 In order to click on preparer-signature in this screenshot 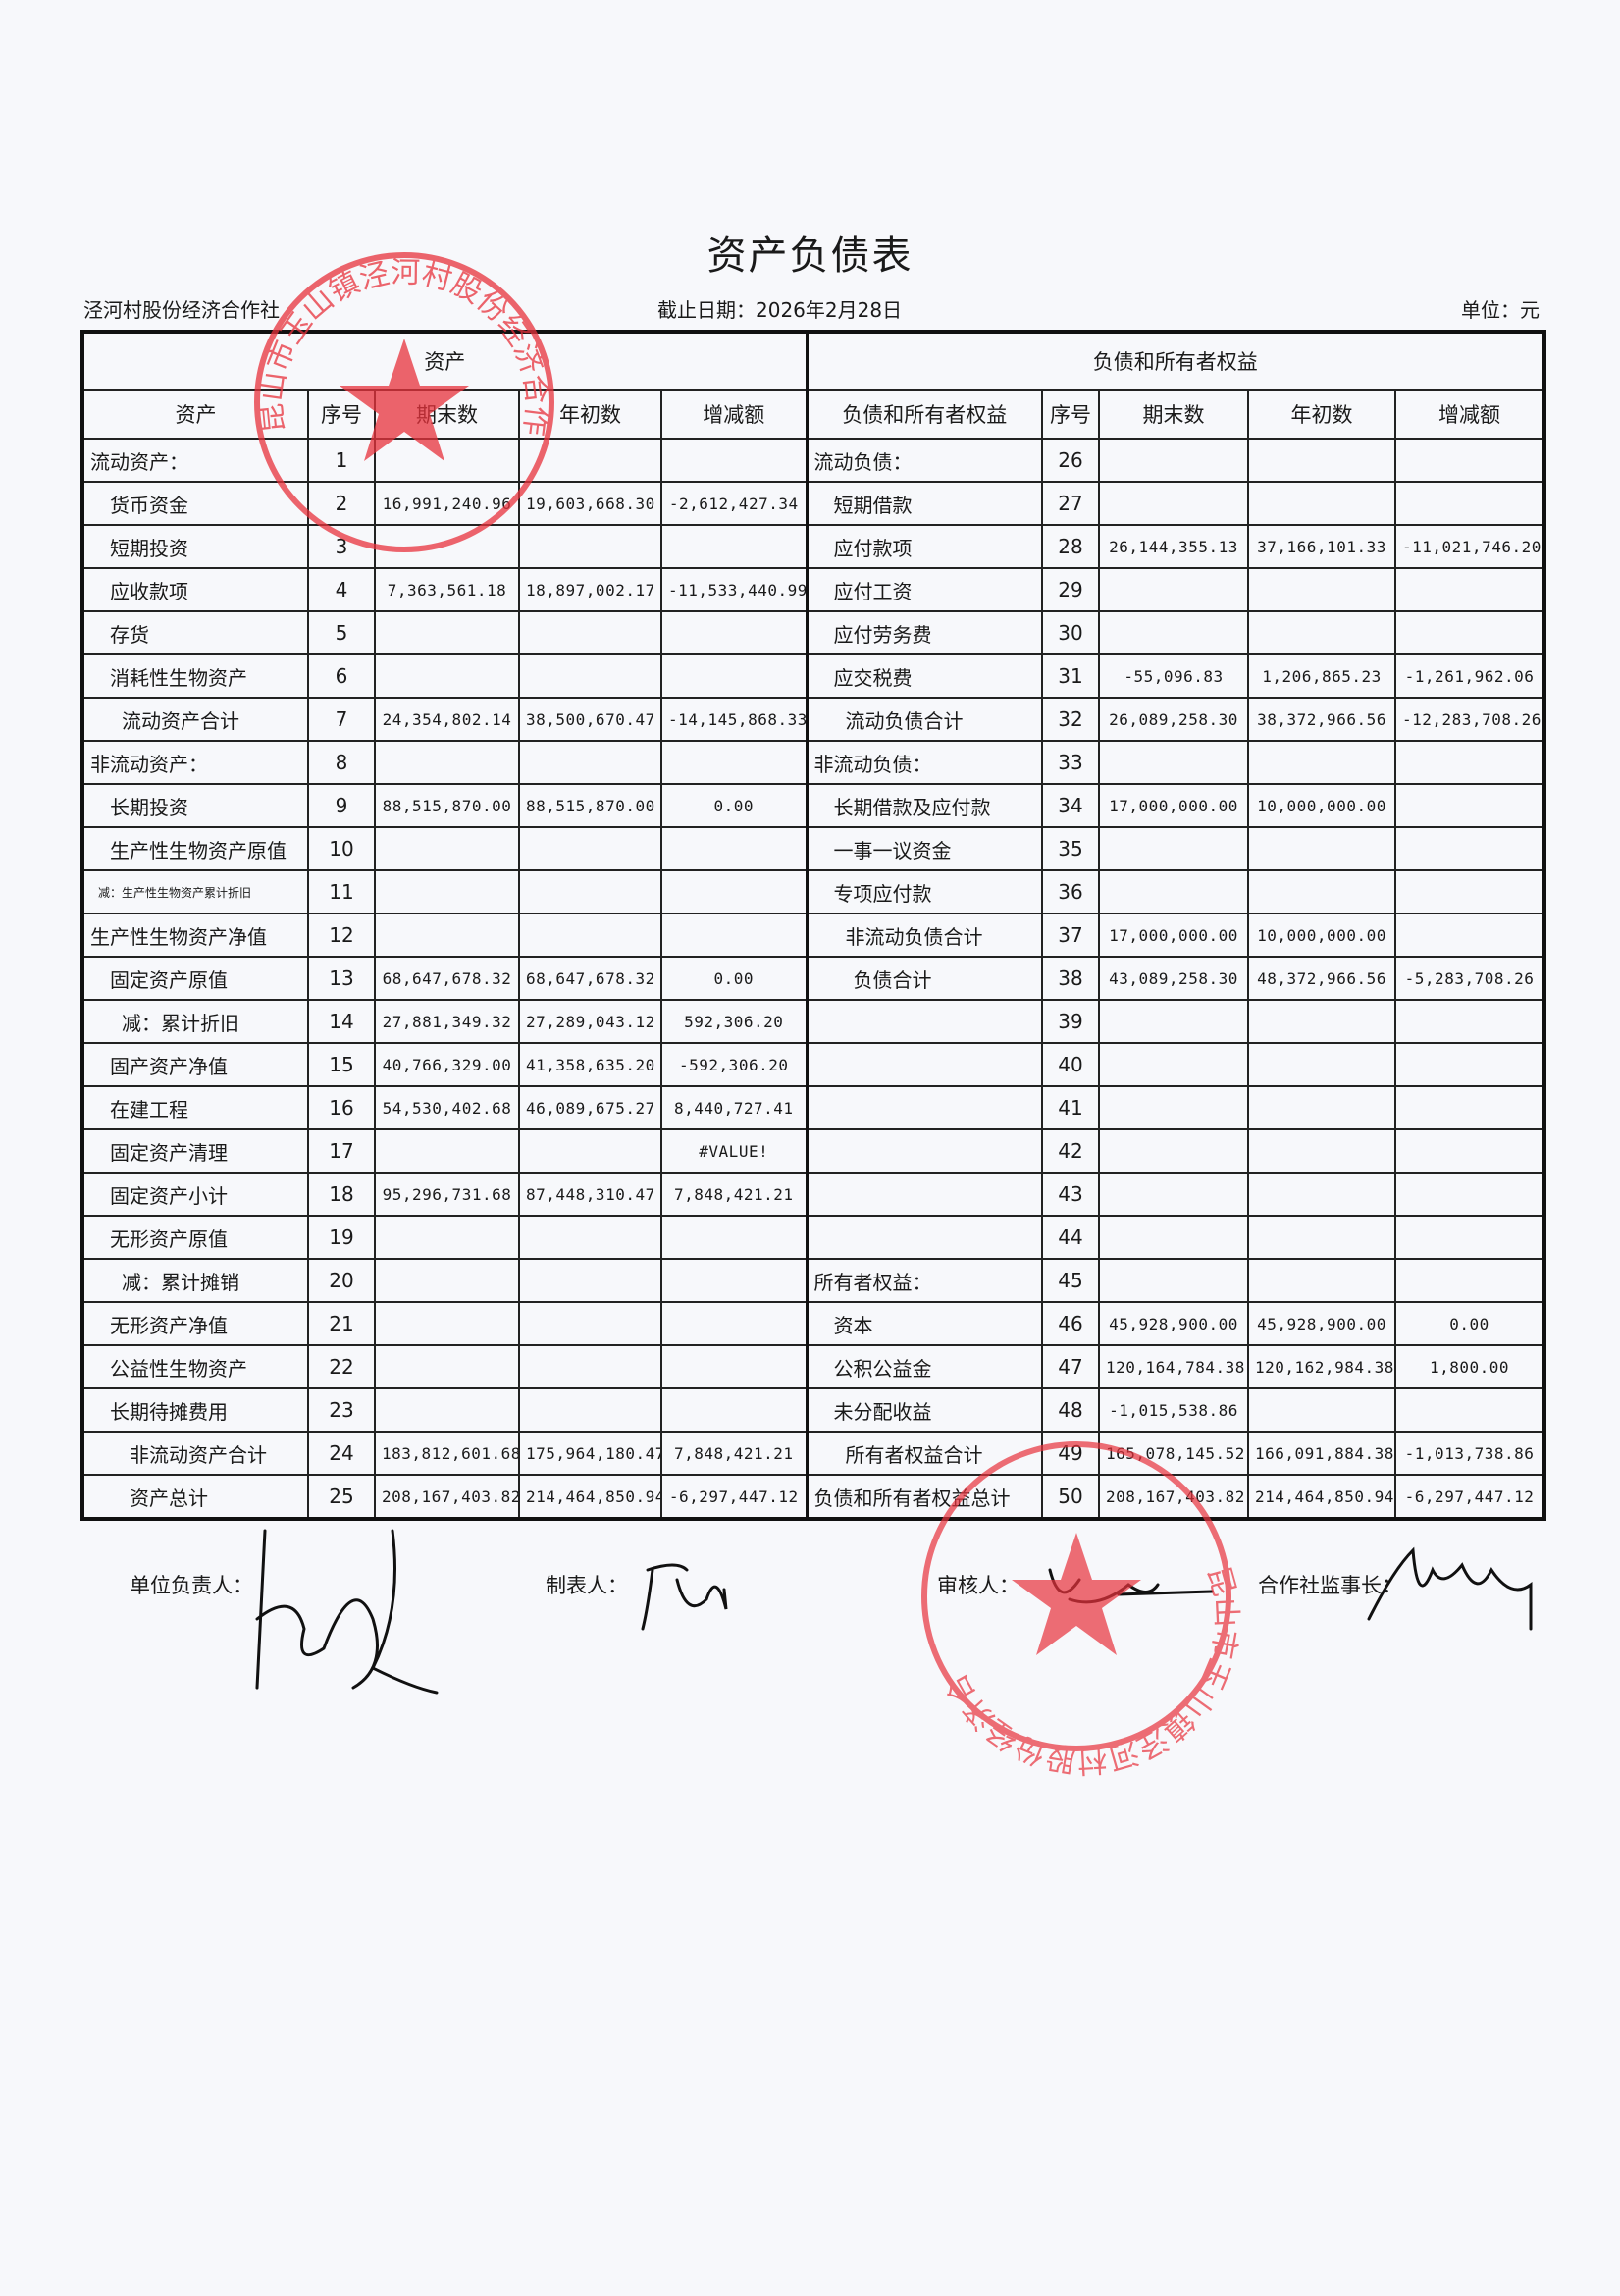, I will do `click(684, 1597)`.